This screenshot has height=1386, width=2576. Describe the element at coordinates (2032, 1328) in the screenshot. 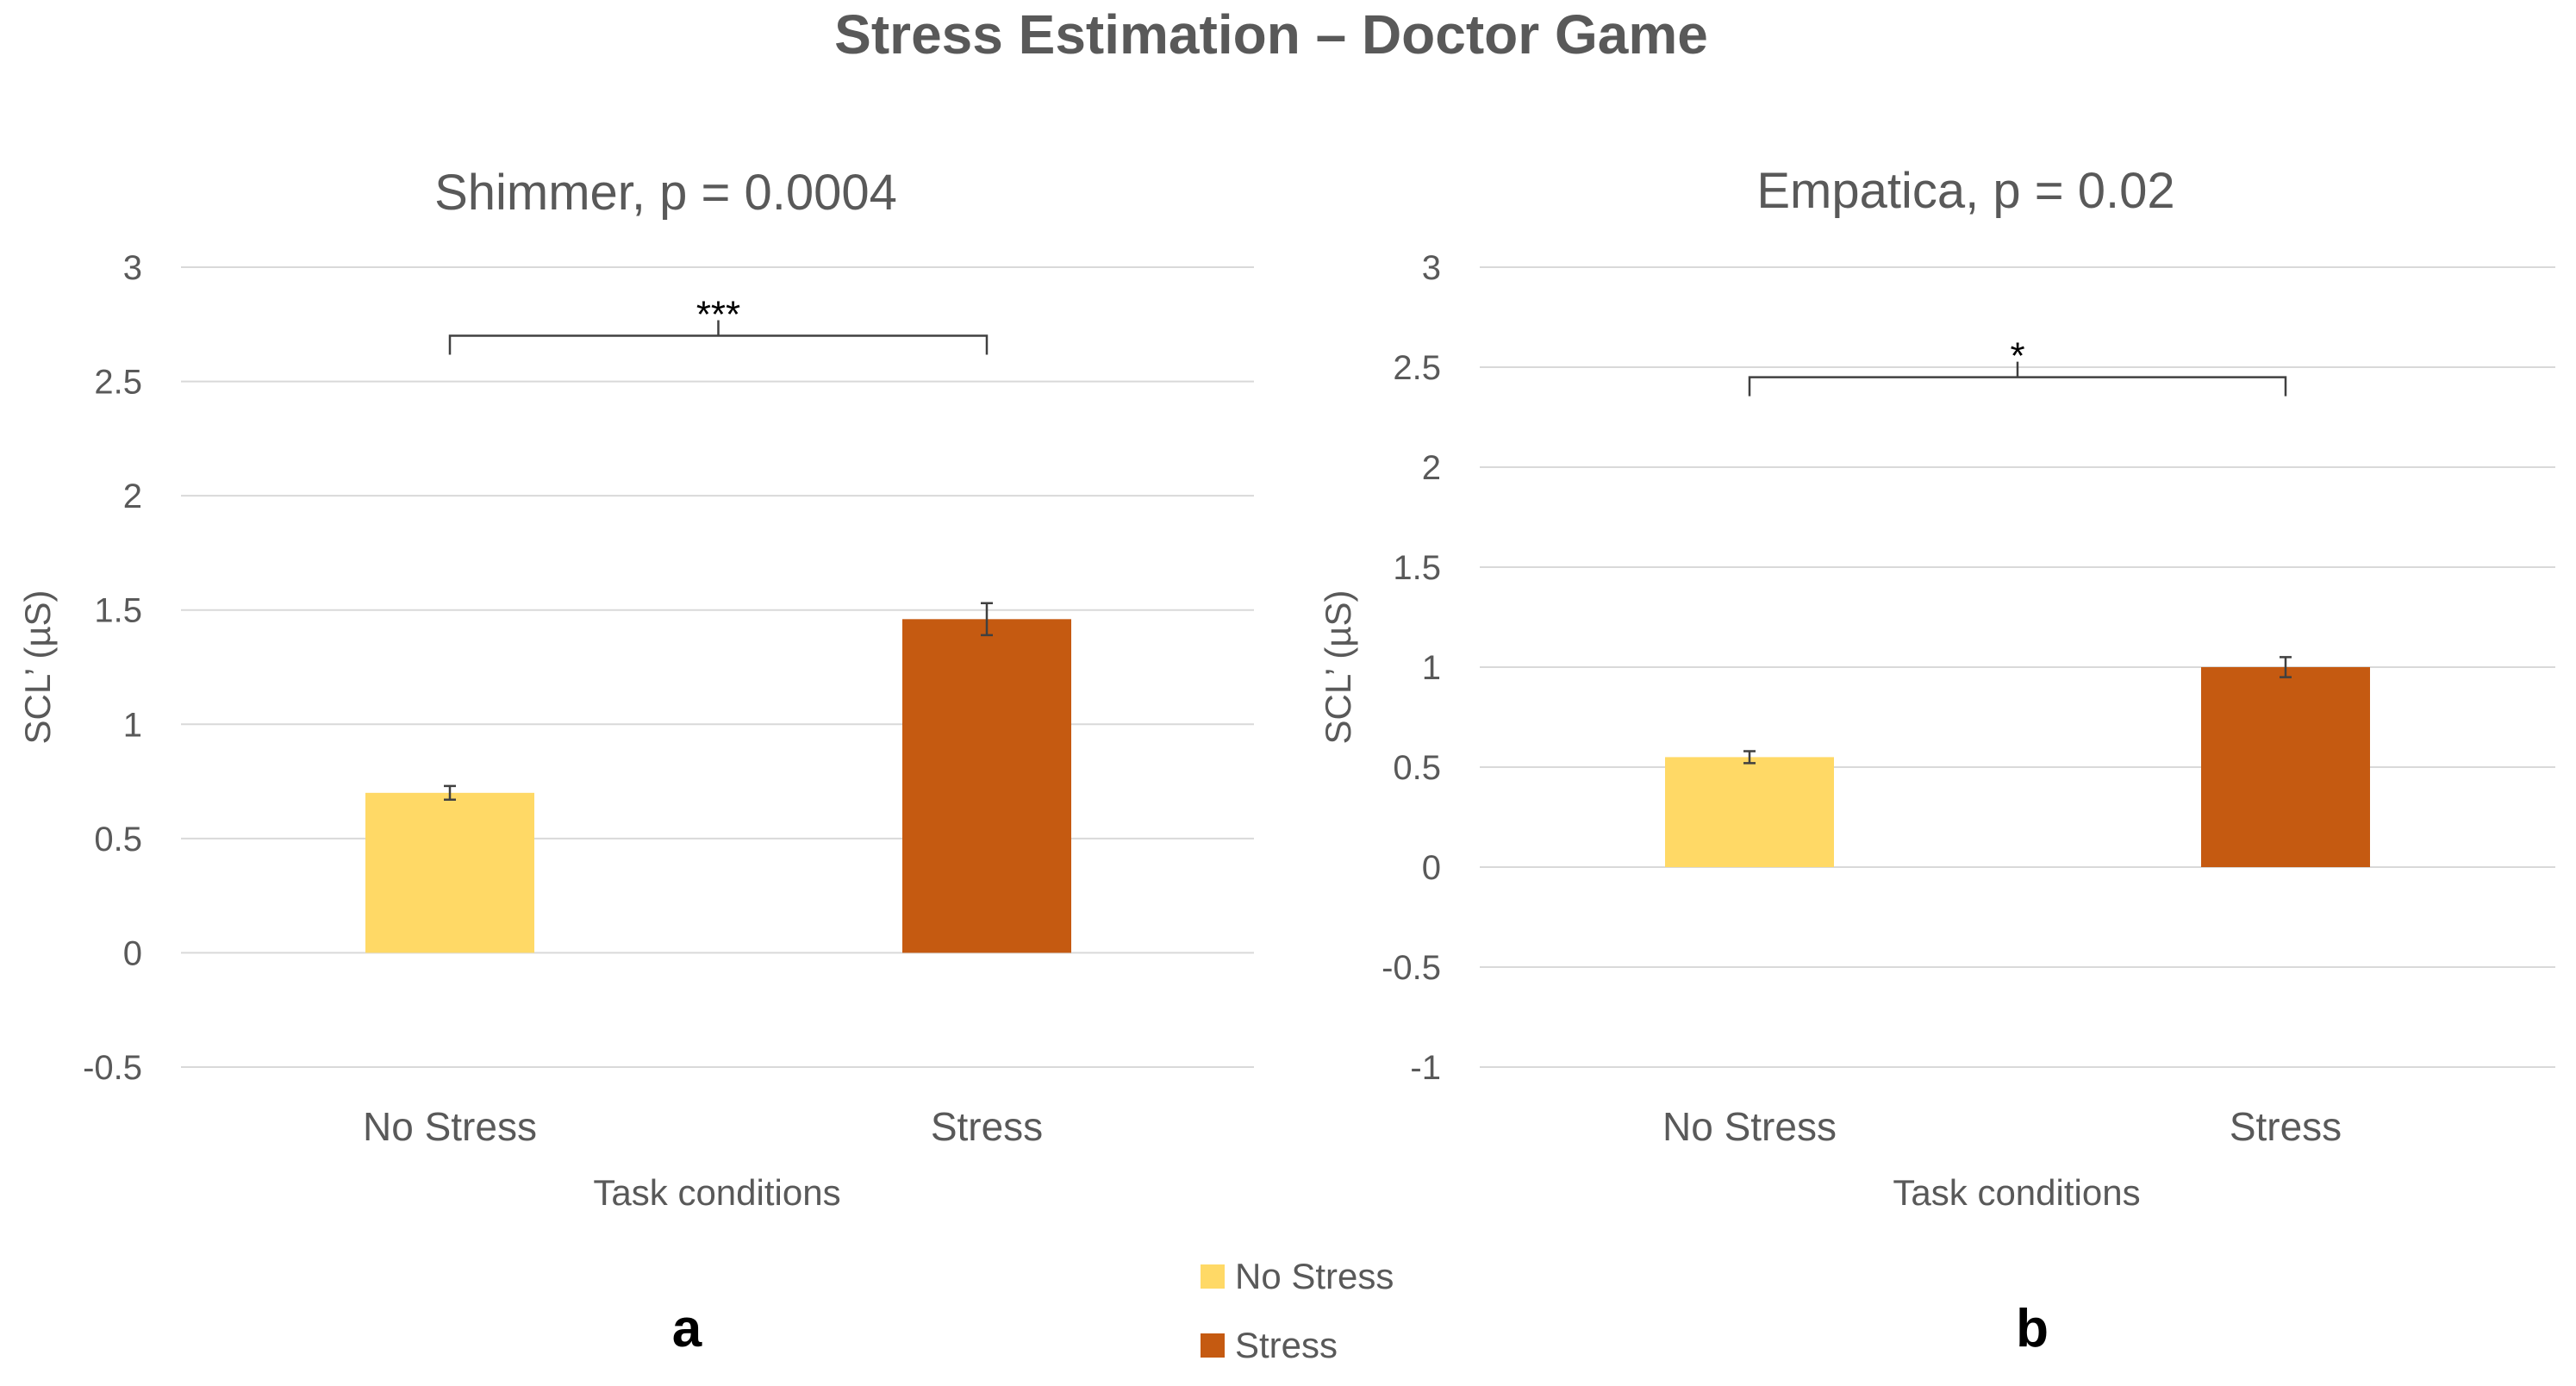

I see `panel-label-b: b` at that location.